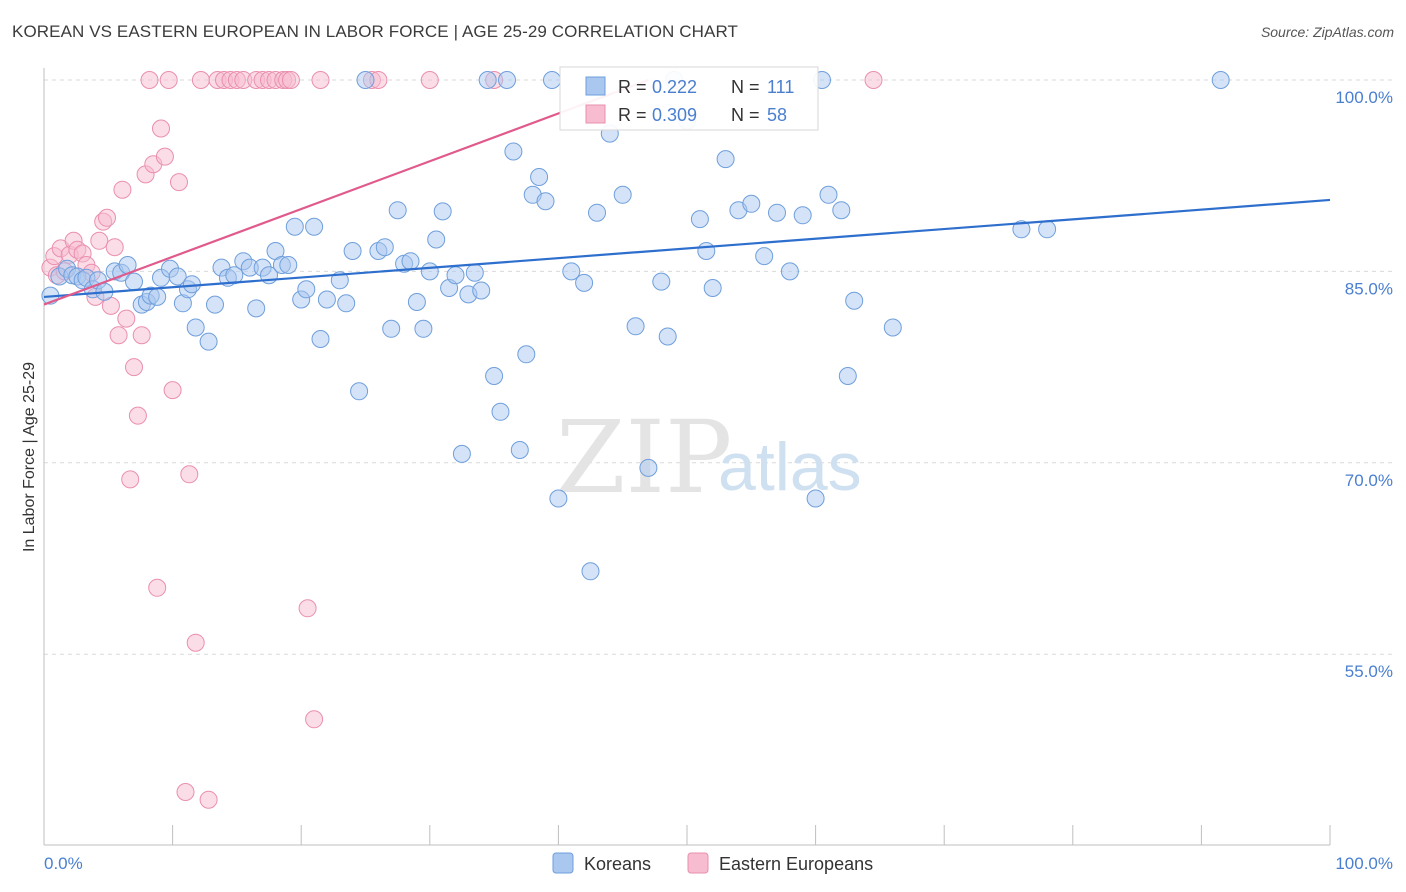 The image size is (1406, 892). What do you see at coordinates (346, 192) in the screenshot?
I see `eastern-european-trend-line` at bounding box center [346, 192].